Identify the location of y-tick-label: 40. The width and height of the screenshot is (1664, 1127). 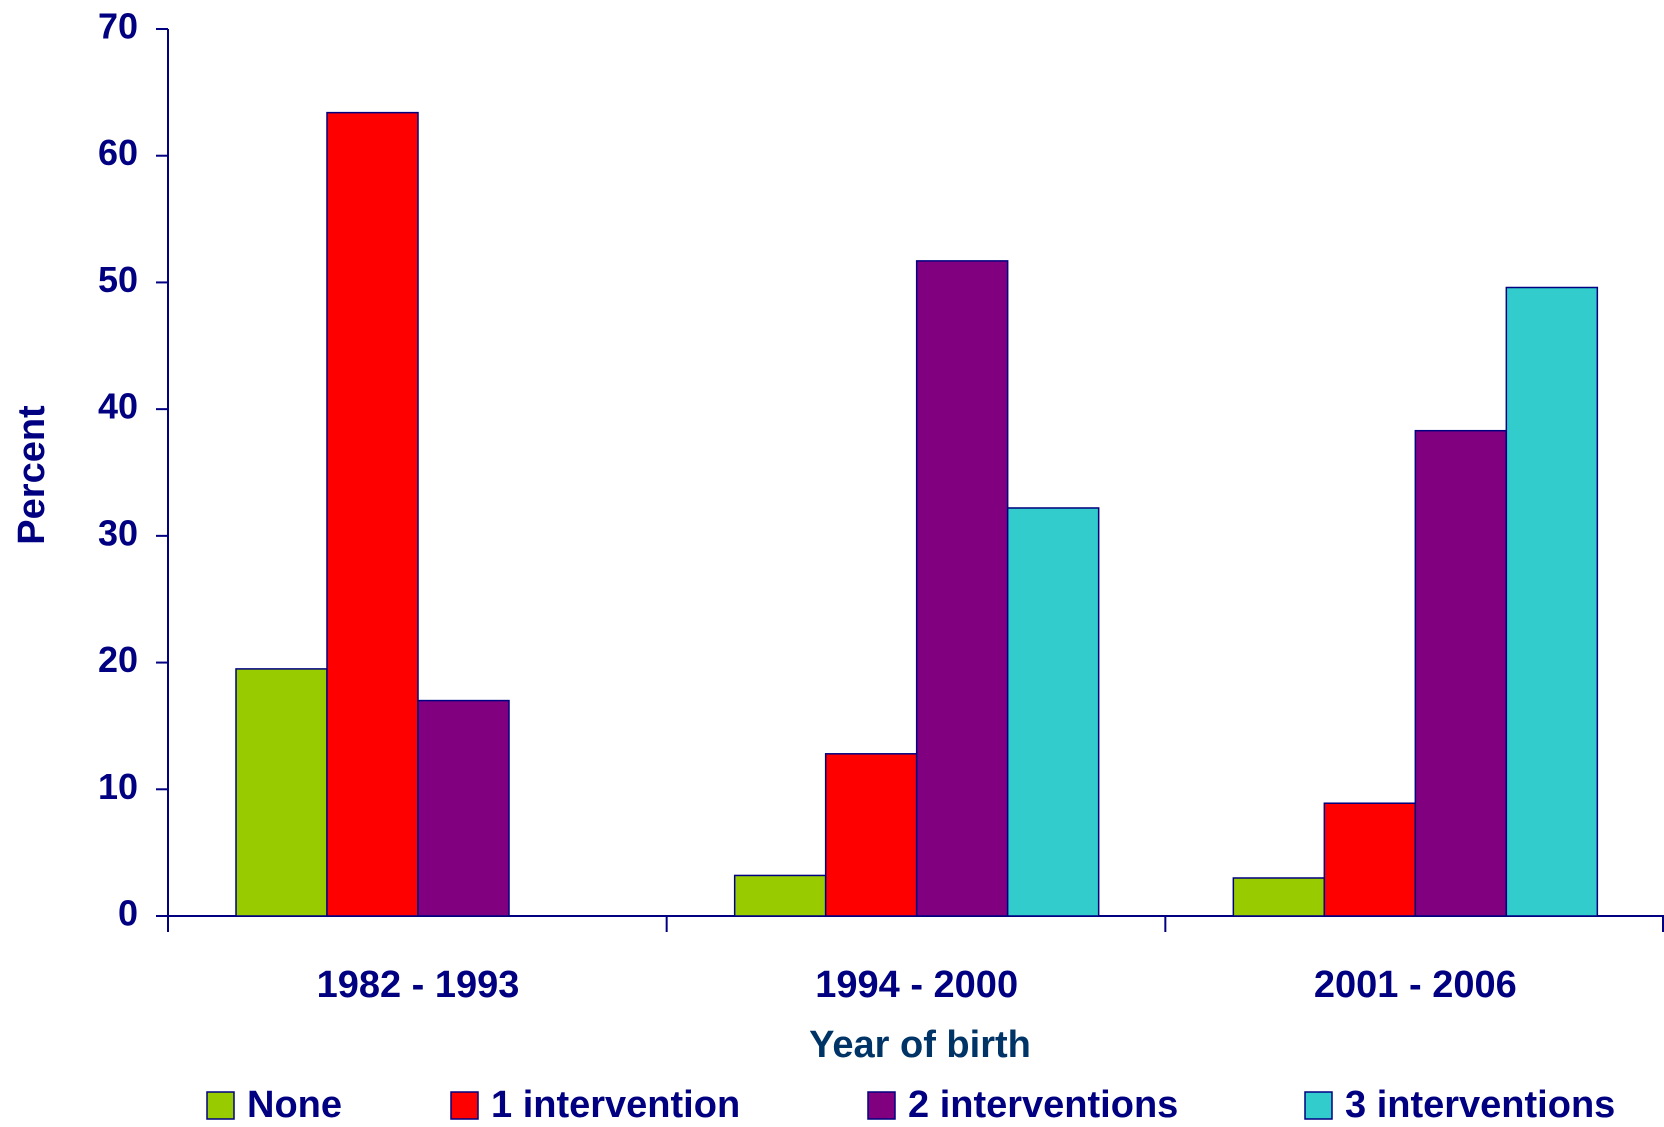
(118, 406).